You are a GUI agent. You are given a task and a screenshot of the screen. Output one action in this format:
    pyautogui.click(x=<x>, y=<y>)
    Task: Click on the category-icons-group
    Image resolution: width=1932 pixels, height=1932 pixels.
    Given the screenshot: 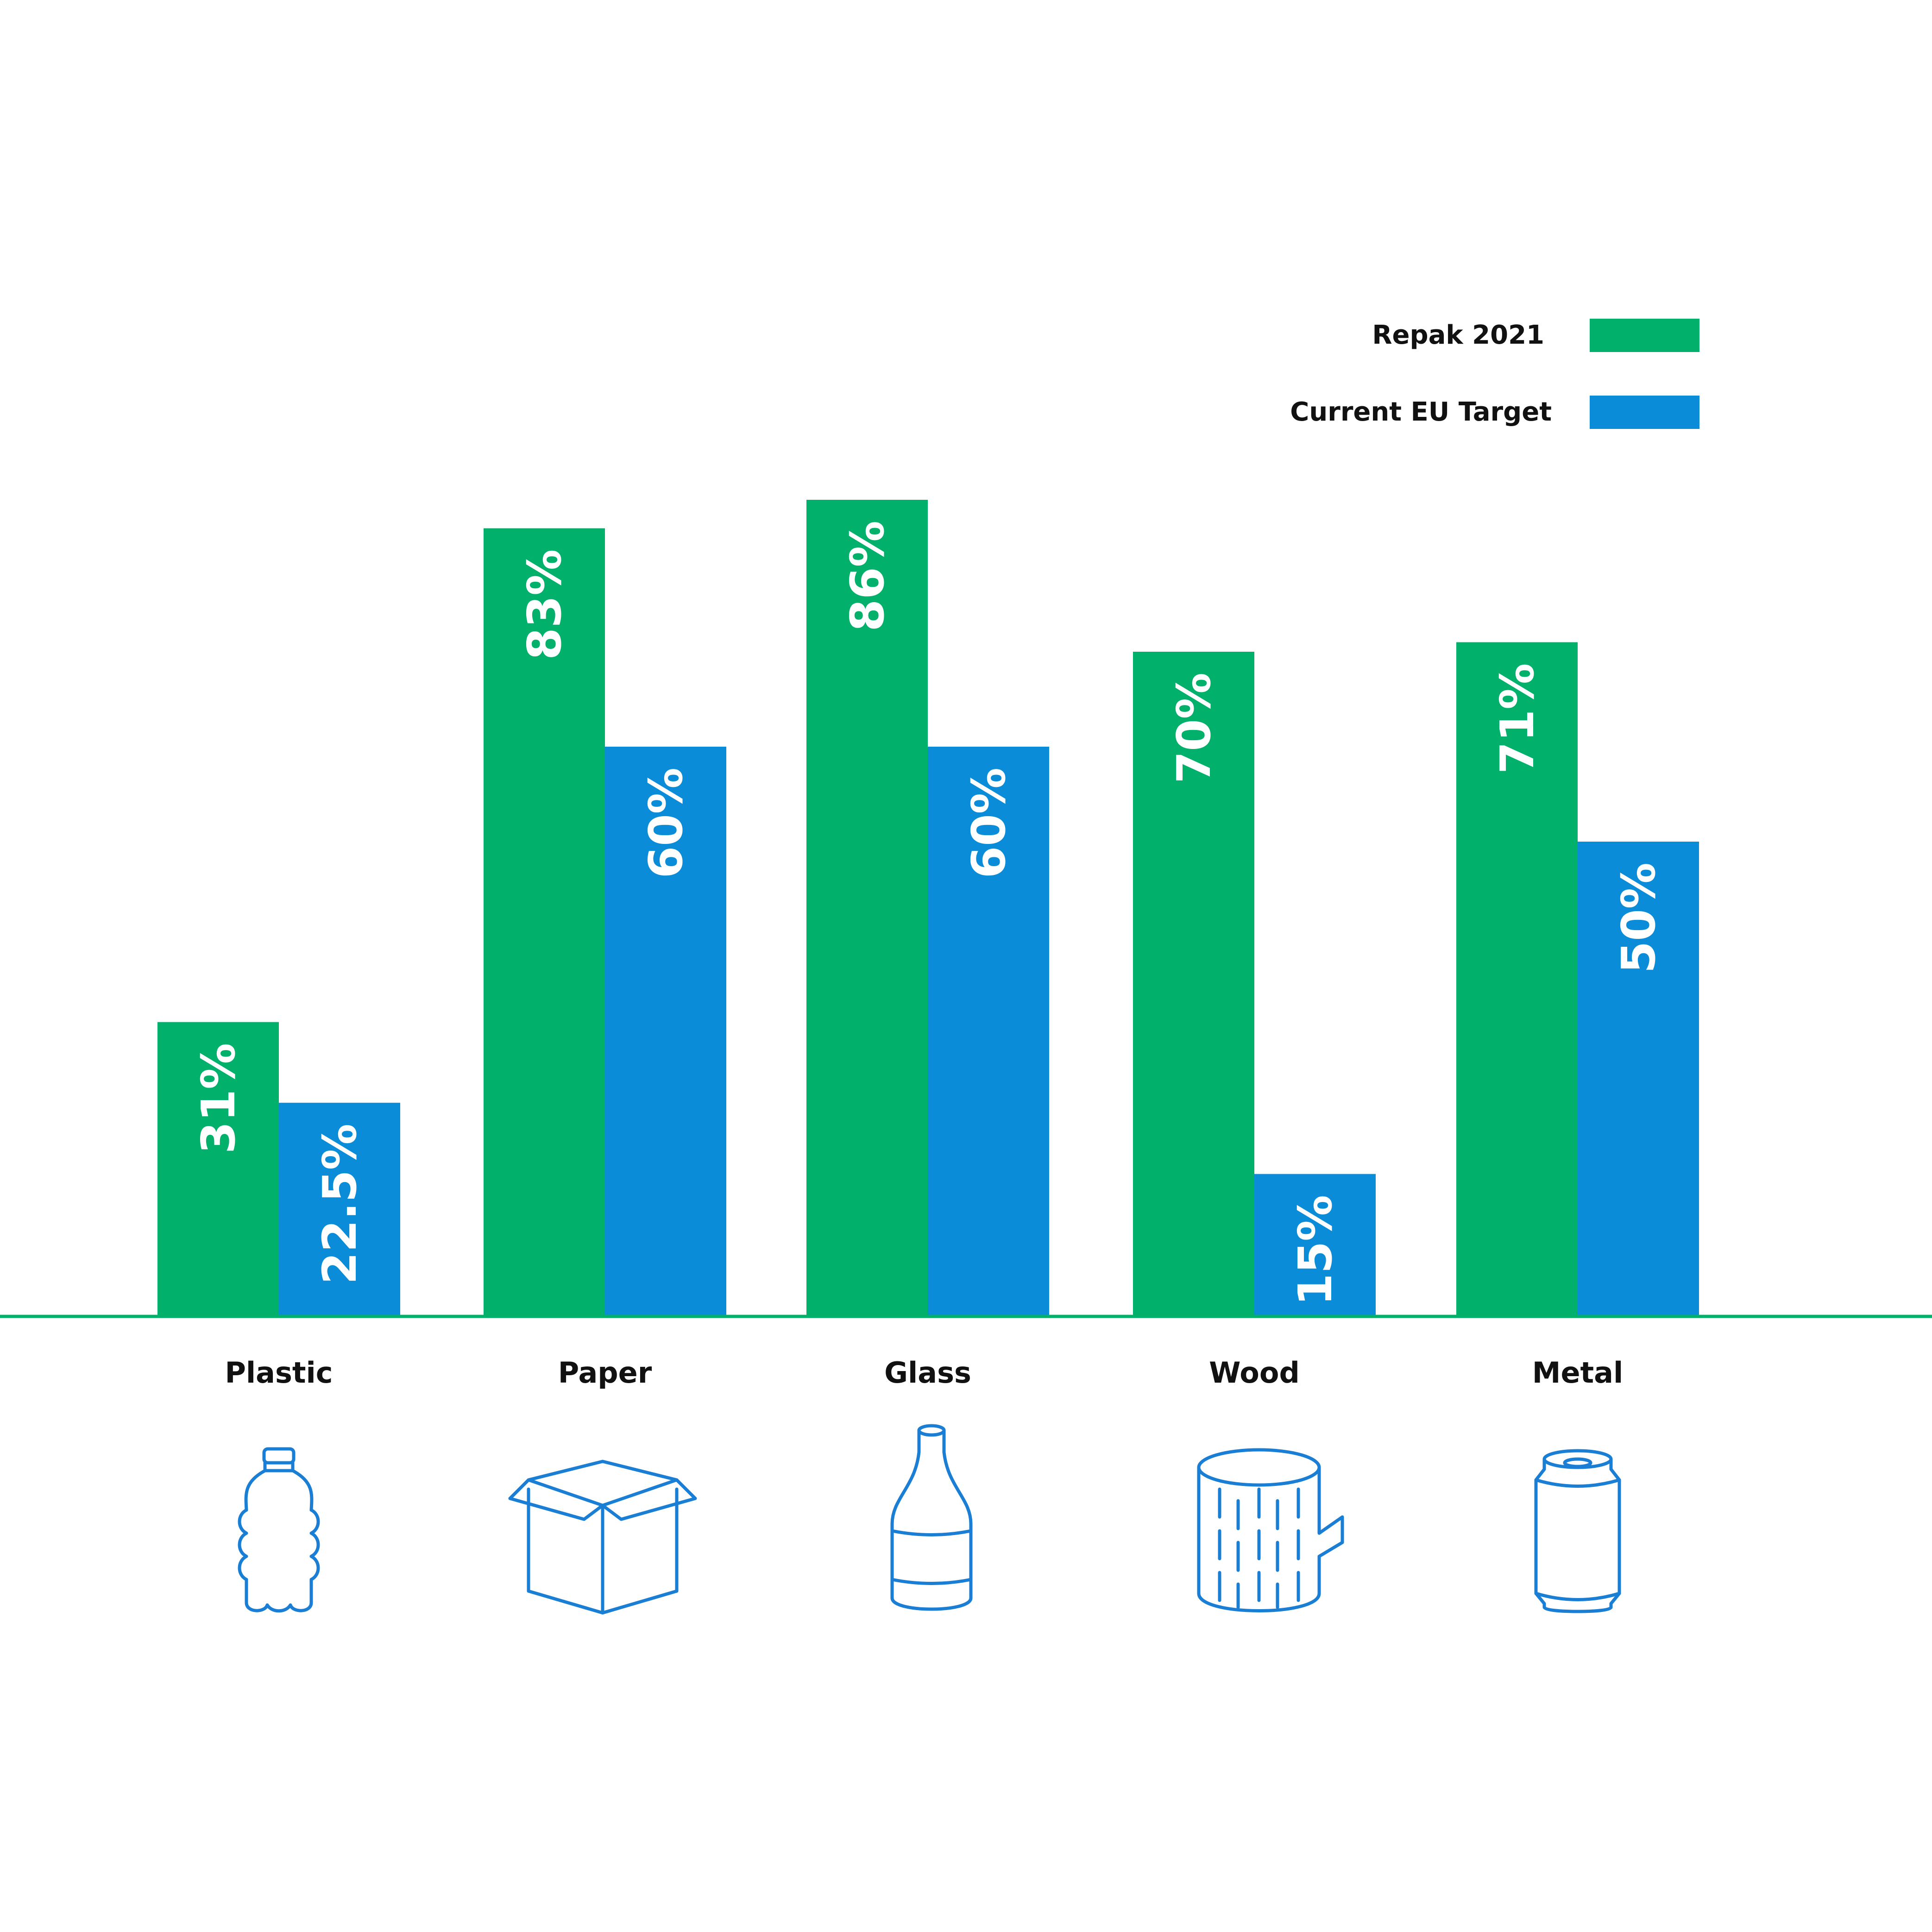 What is the action you would take?
    pyautogui.click(x=929, y=1519)
    